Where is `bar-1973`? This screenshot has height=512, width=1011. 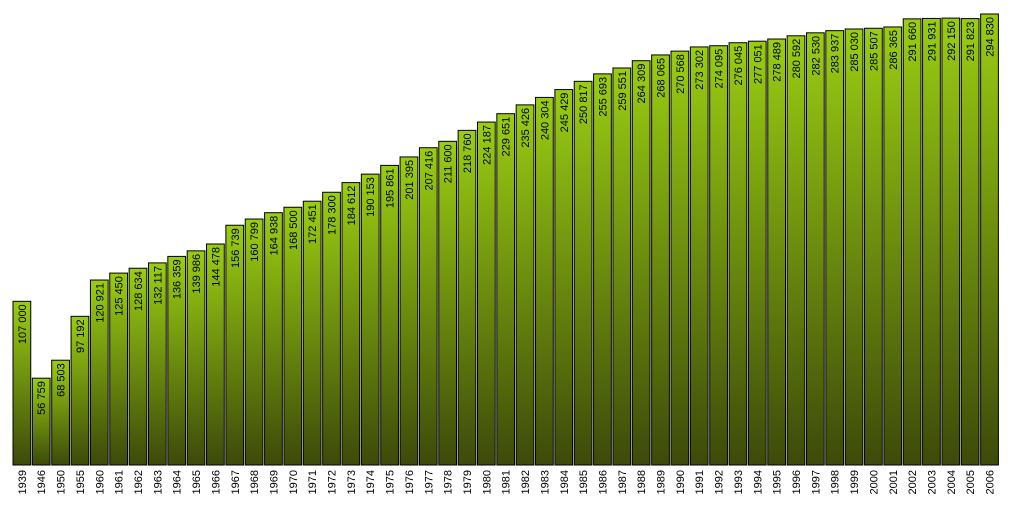 bar-1973 is located at coordinates (351, 324).